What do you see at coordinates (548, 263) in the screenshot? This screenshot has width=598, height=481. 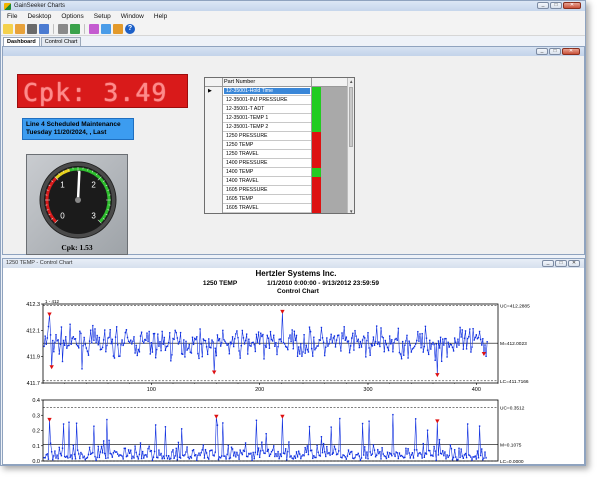 I see `chart-minimize-button: _` at bounding box center [548, 263].